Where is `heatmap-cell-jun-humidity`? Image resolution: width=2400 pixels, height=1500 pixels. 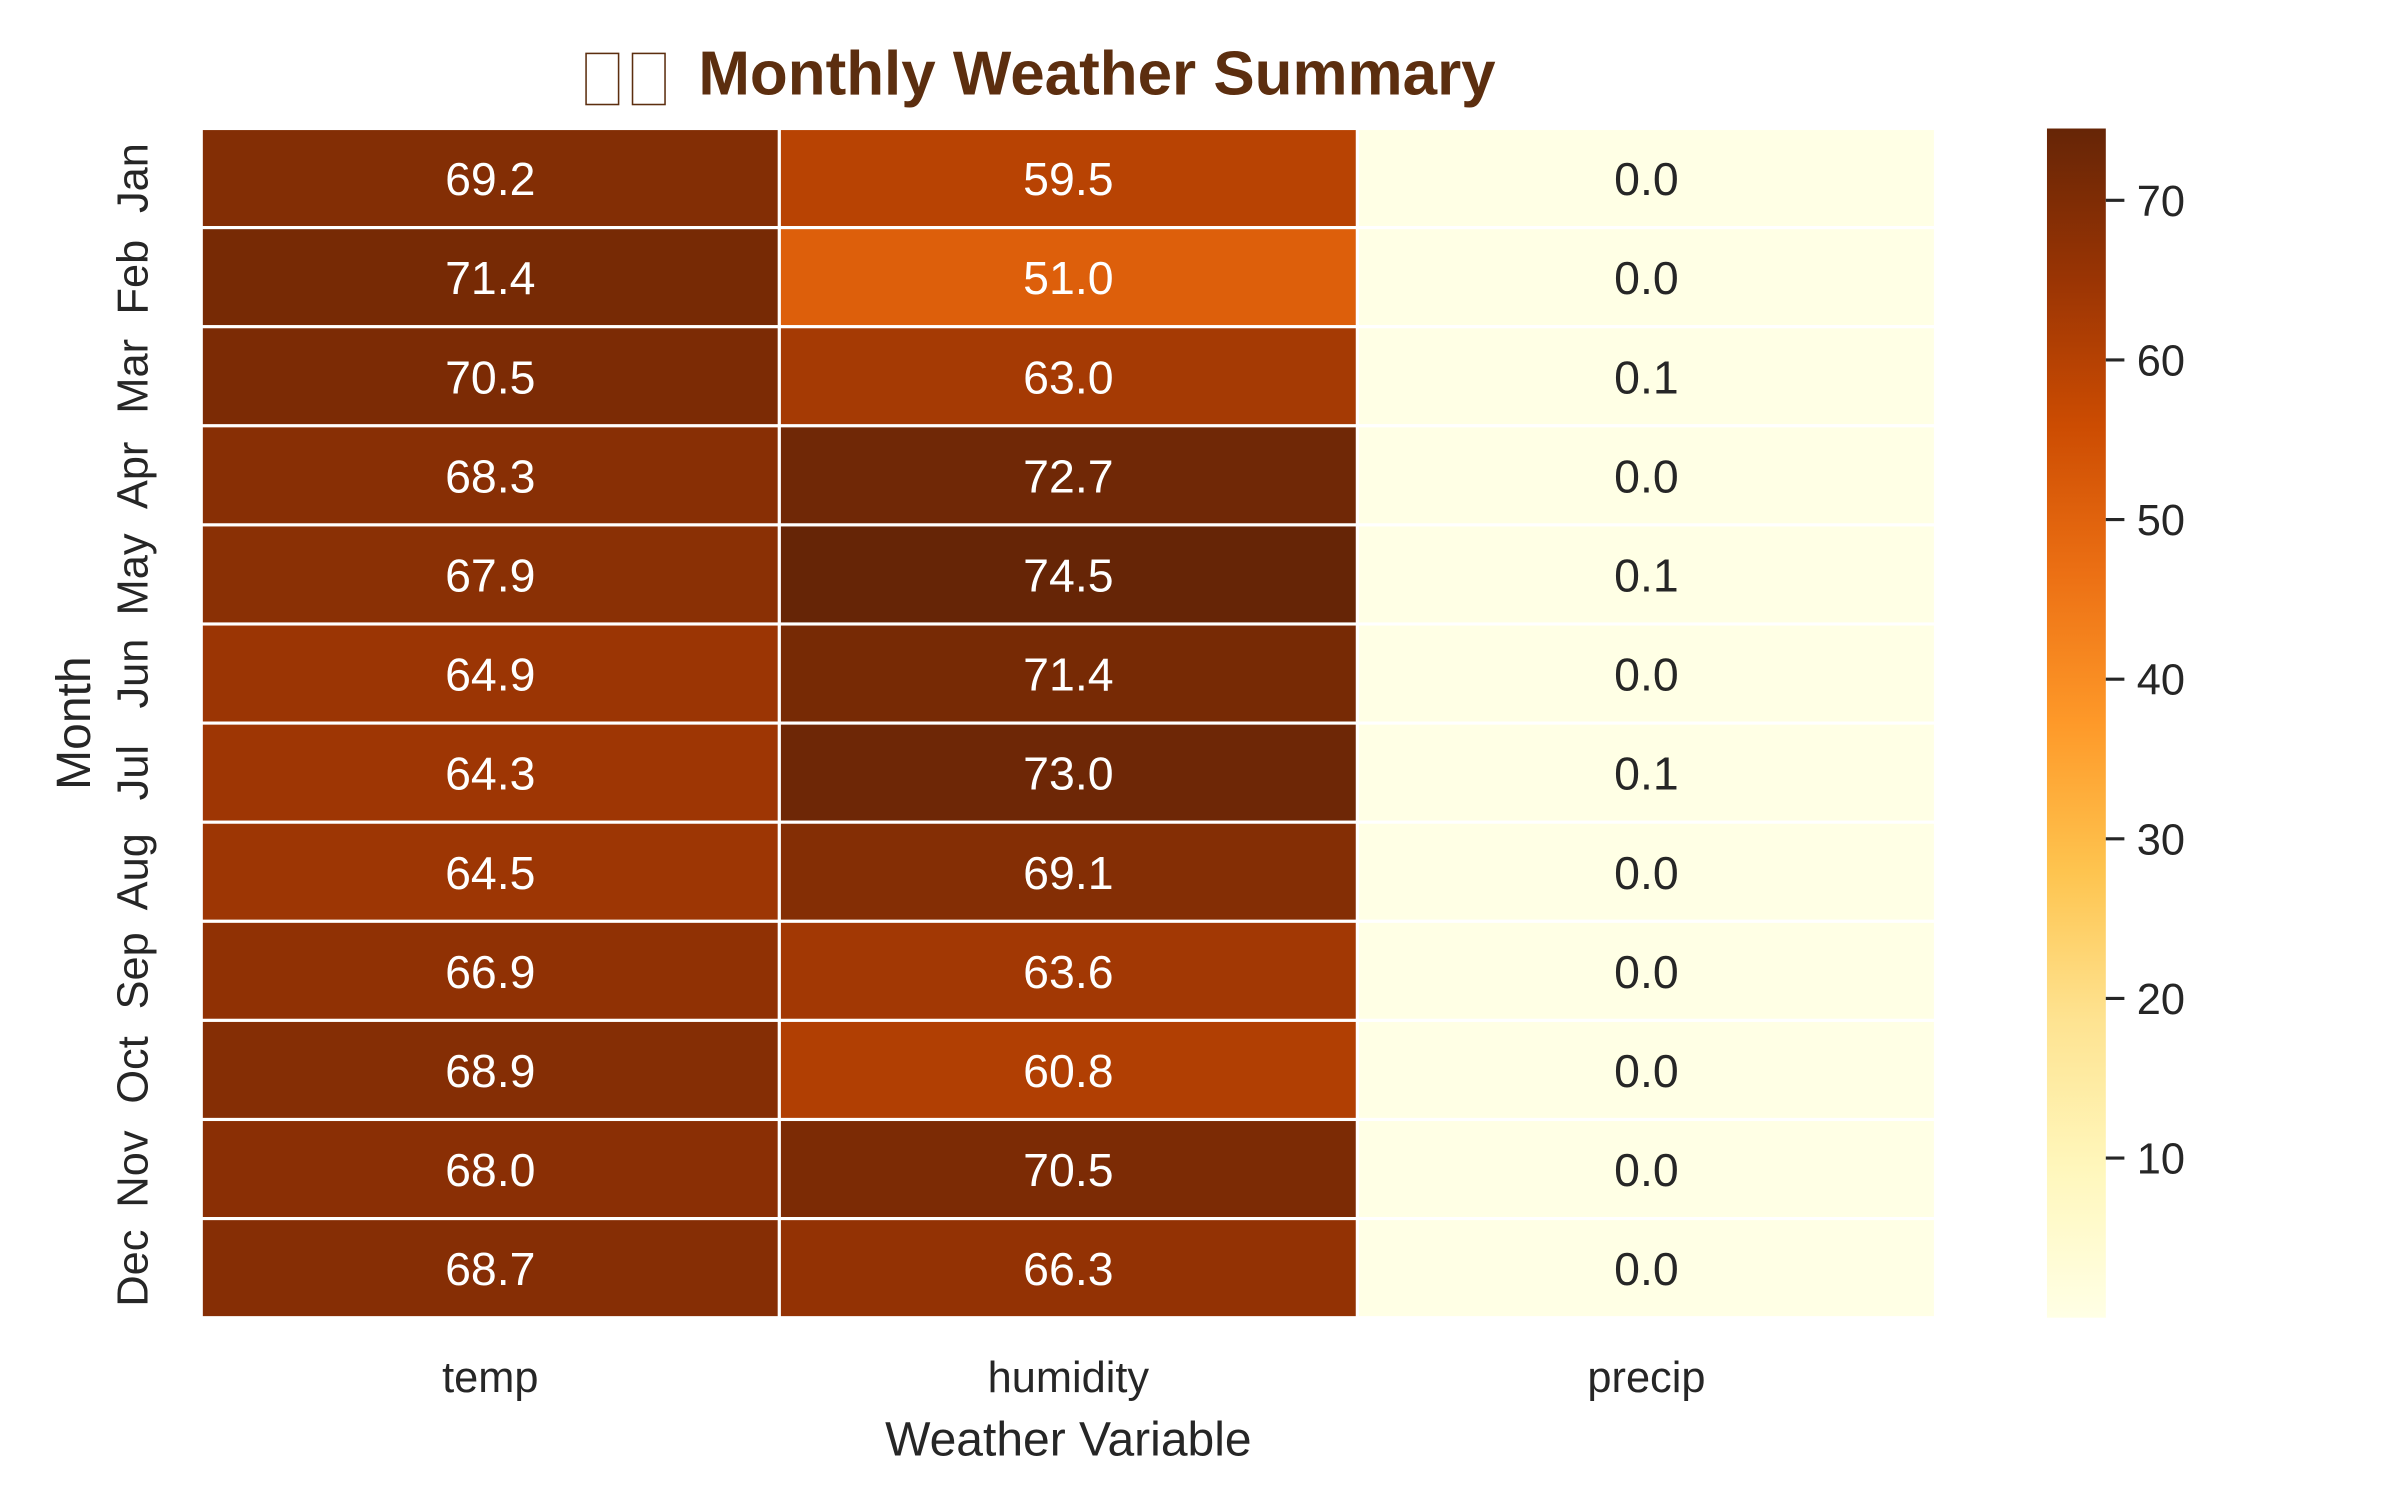
heatmap-cell-jun-humidity is located at coordinates (1068, 673).